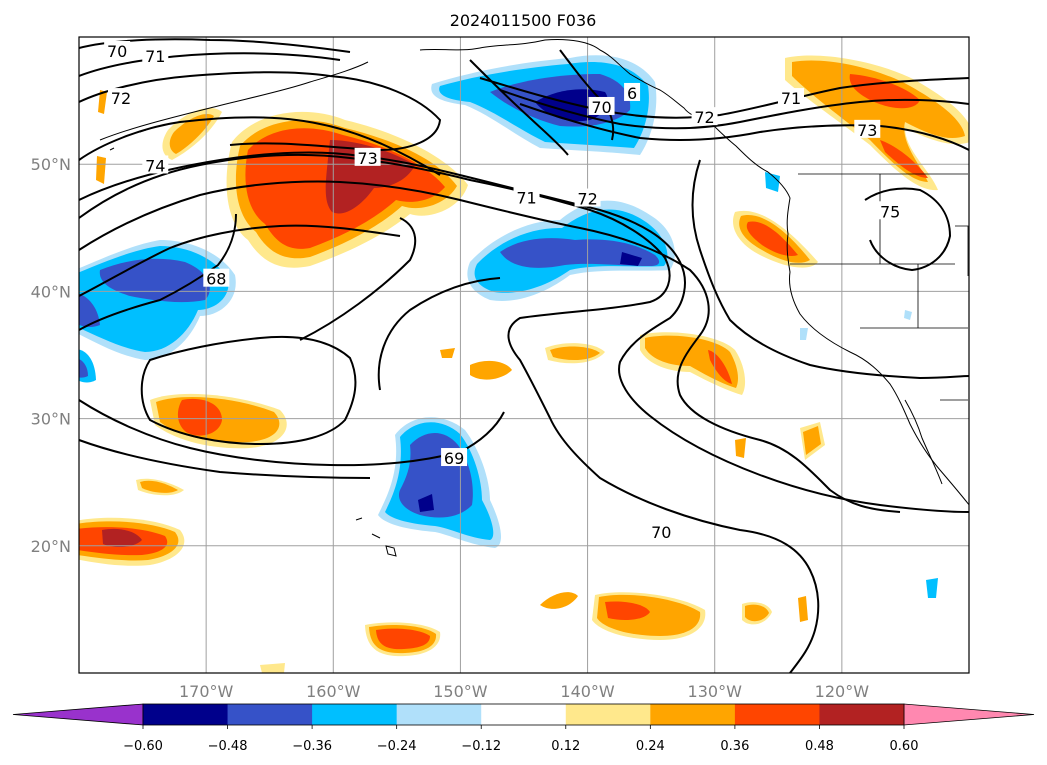 This screenshot has height=765, width=1047. What do you see at coordinates (210, 64) in the screenshot?
I see `contour-71-north` at bounding box center [210, 64].